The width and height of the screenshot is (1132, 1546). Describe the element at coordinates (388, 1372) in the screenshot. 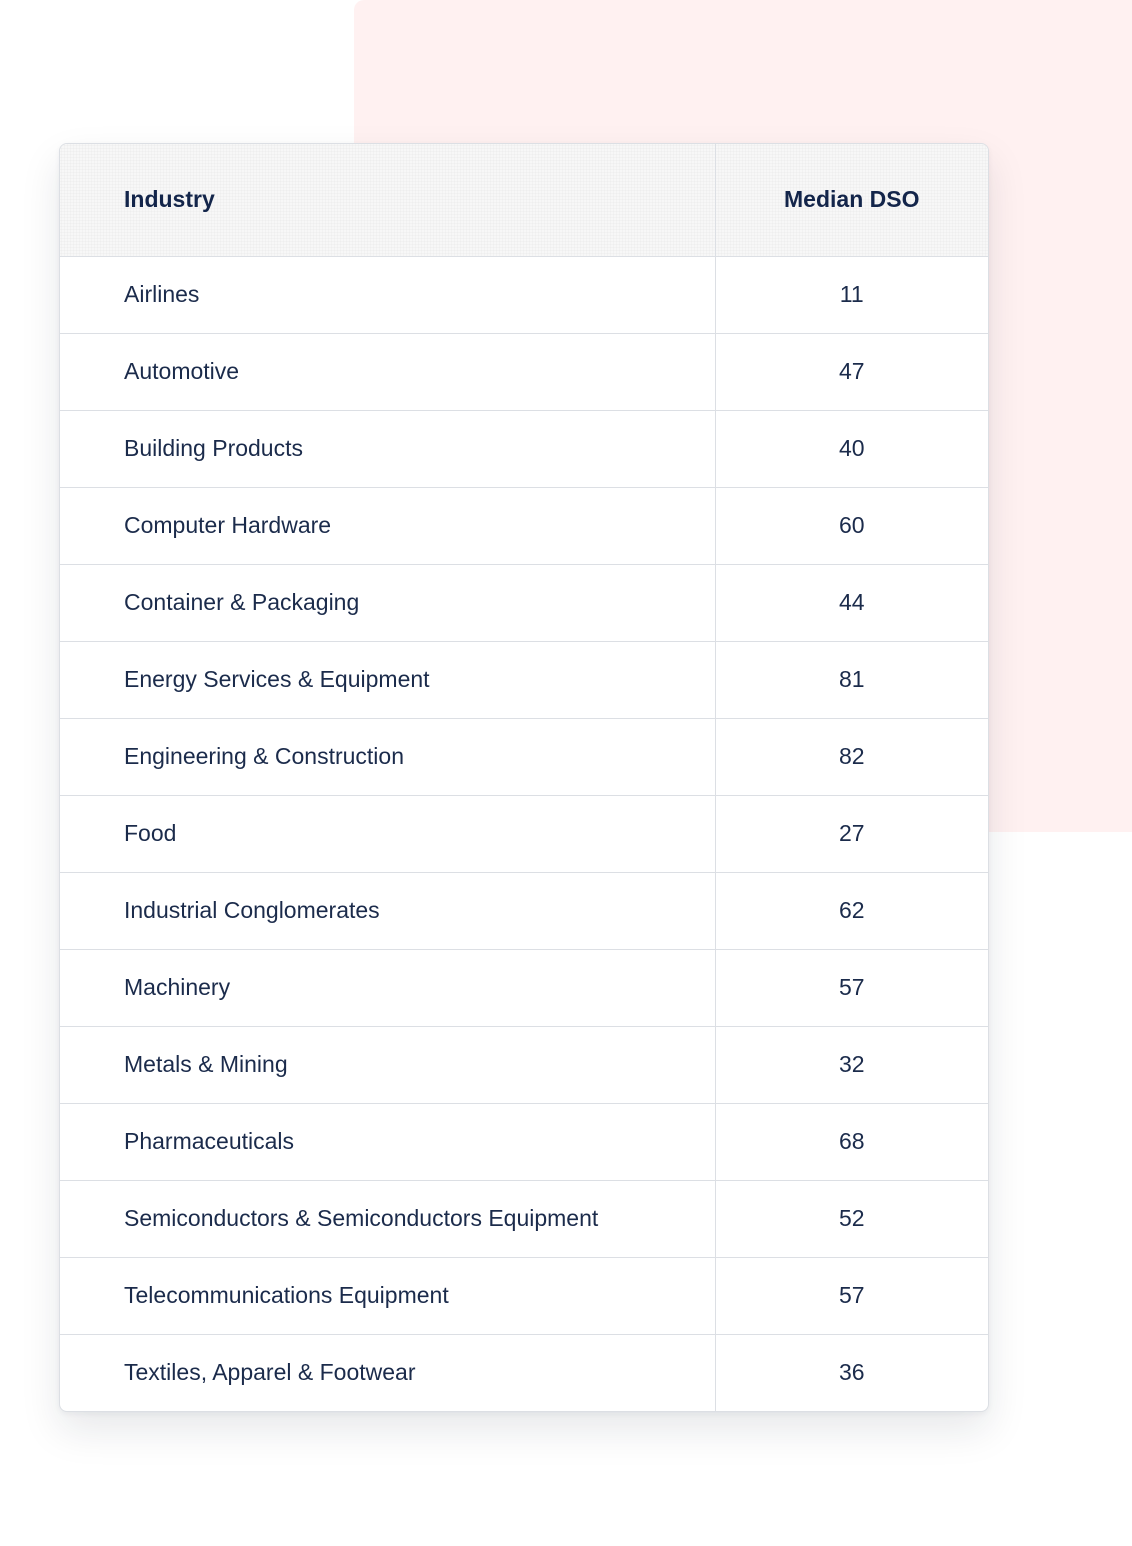

I see `industry-cell: Textiles, Apparel & Footwear` at that location.